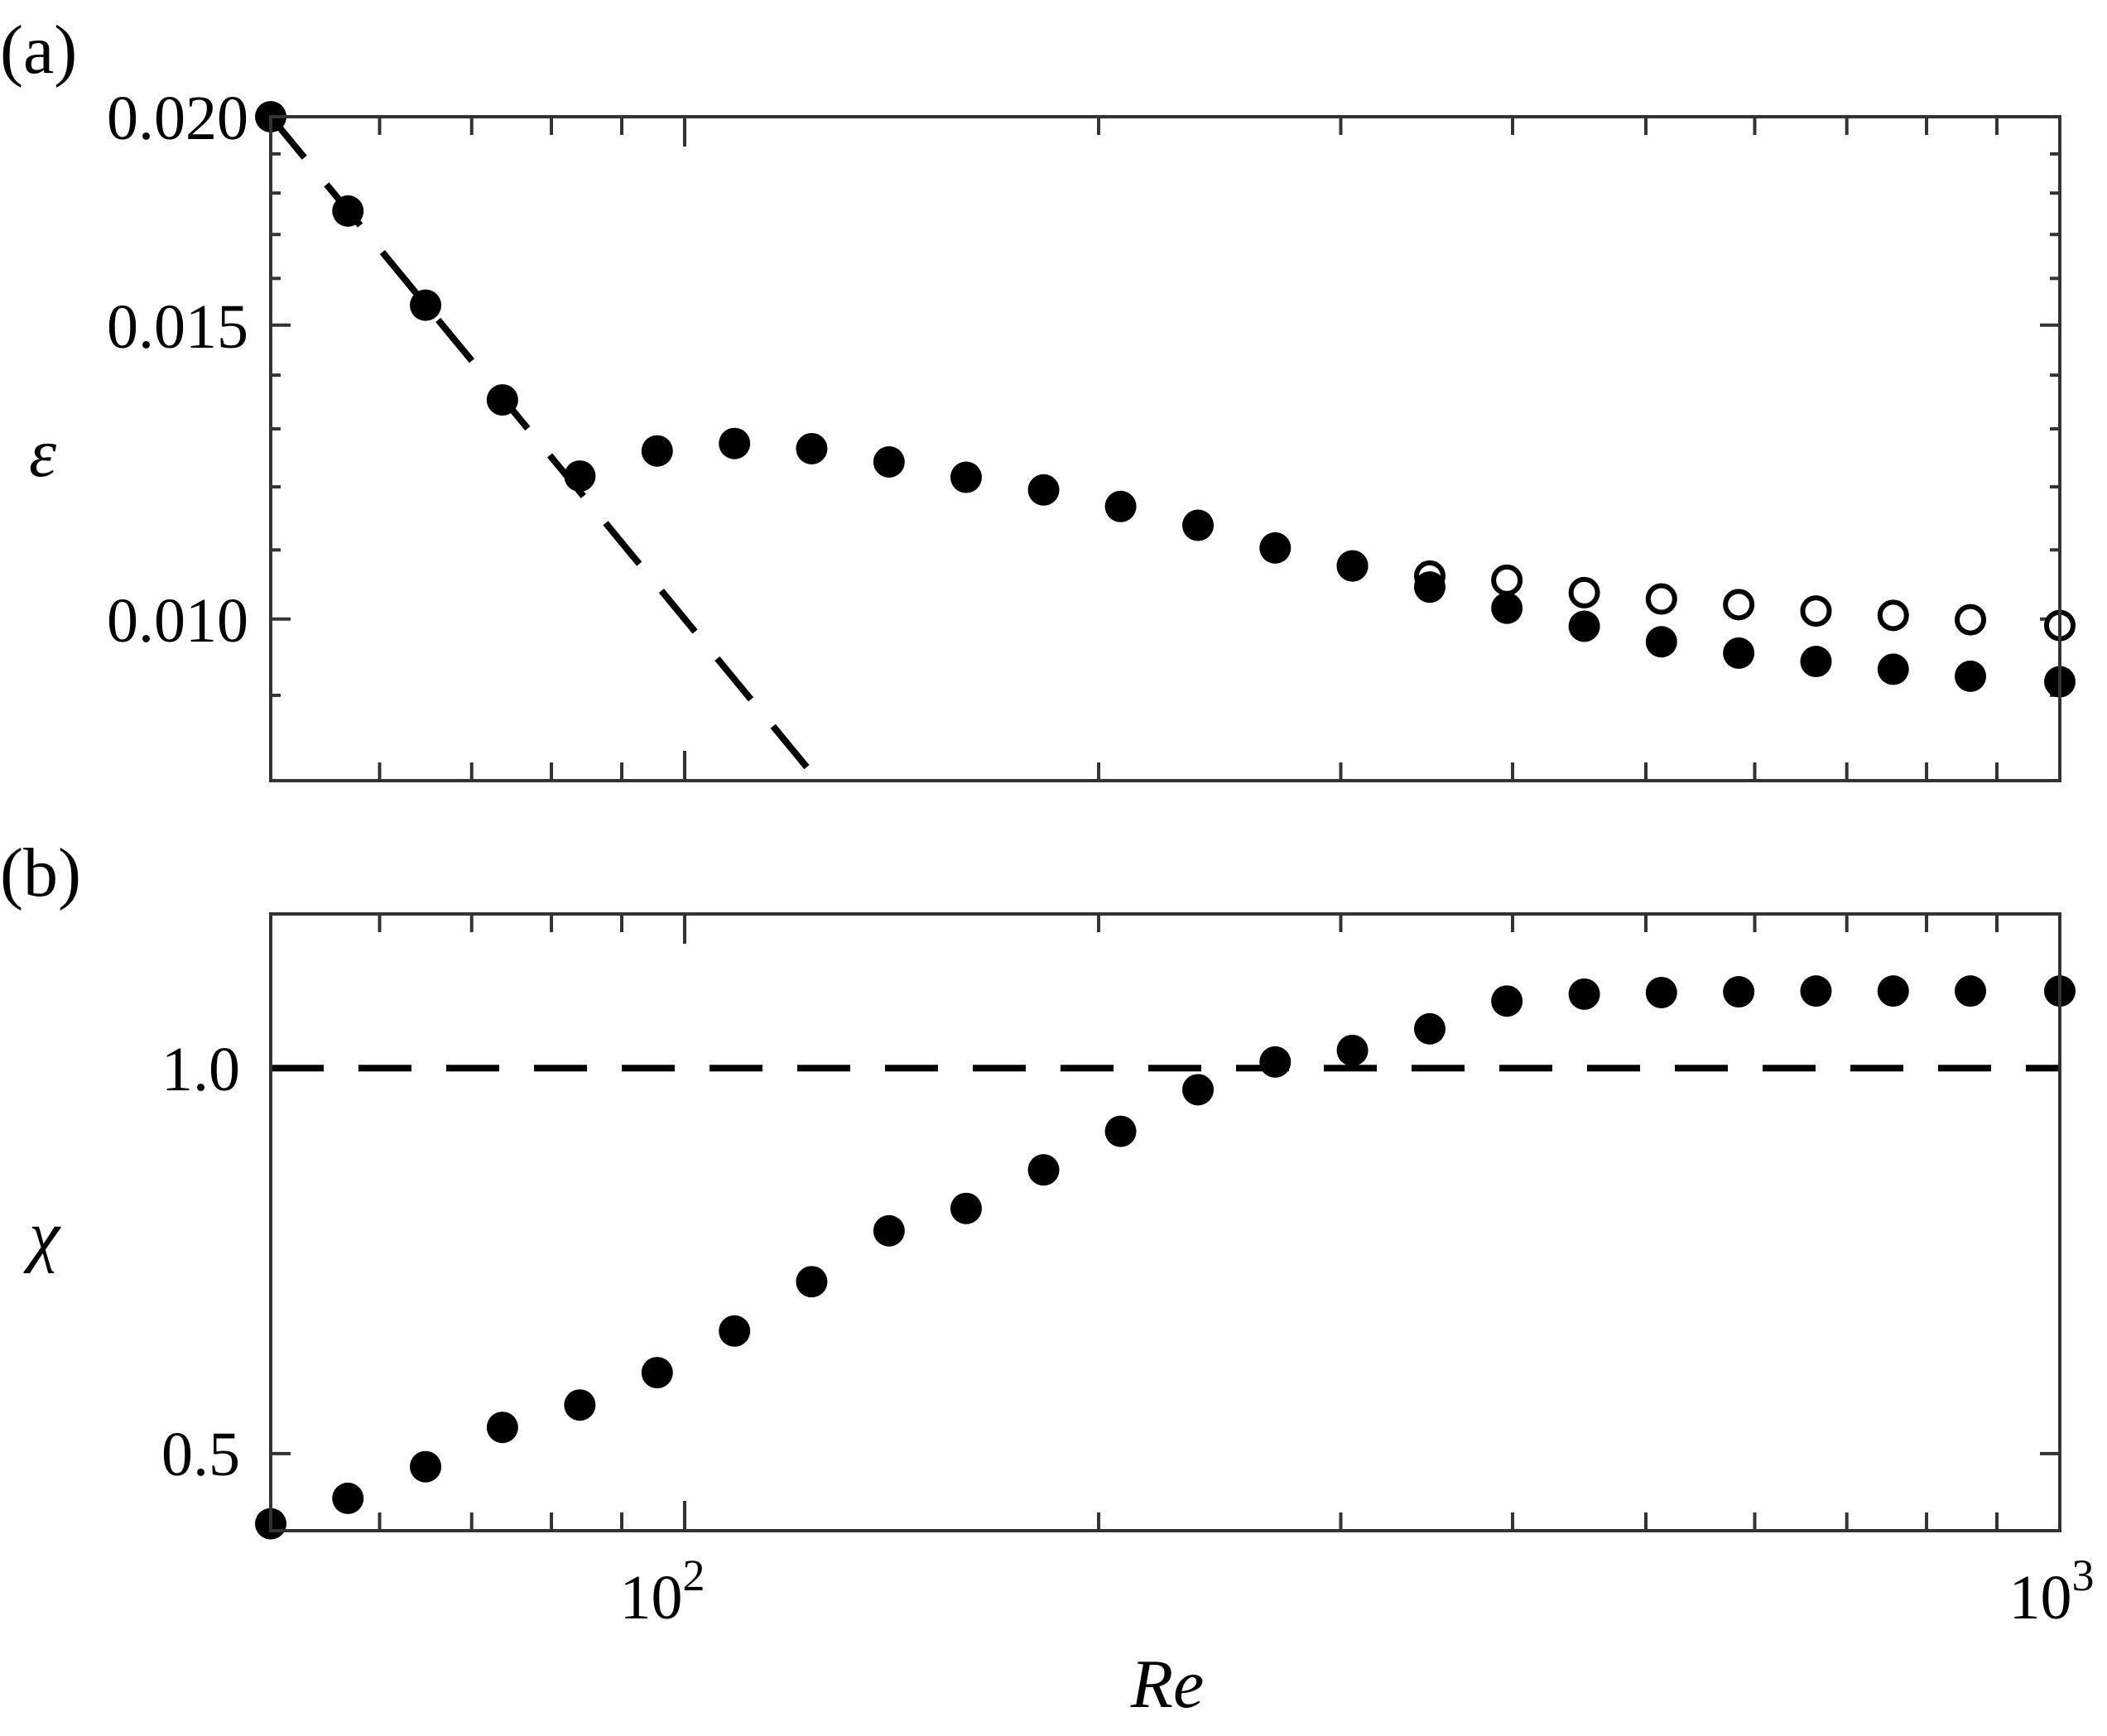  Describe the element at coordinates (200, 1069) in the screenshot. I see `ytick-label-1.0: 1.0` at that location.